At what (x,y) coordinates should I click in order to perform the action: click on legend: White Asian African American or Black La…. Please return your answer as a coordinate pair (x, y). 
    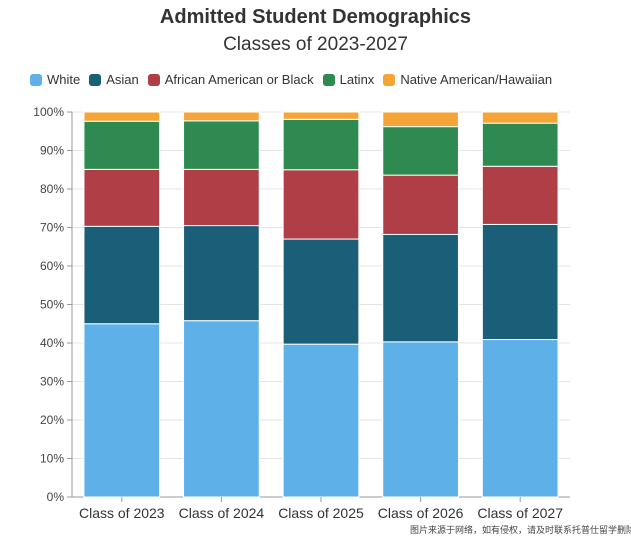
    Looking at the image, I should click on (295, 79).